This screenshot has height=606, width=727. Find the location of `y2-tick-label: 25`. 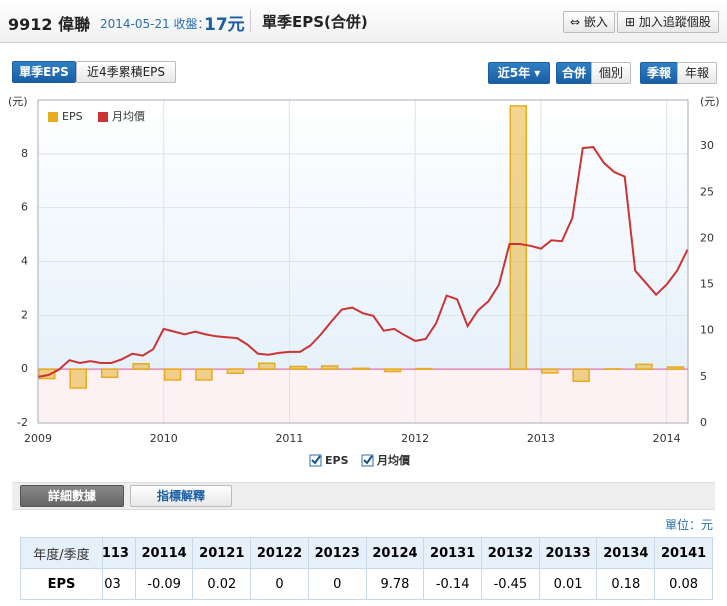

y2-tick-label: 25 is located at coordinates (707, 191).